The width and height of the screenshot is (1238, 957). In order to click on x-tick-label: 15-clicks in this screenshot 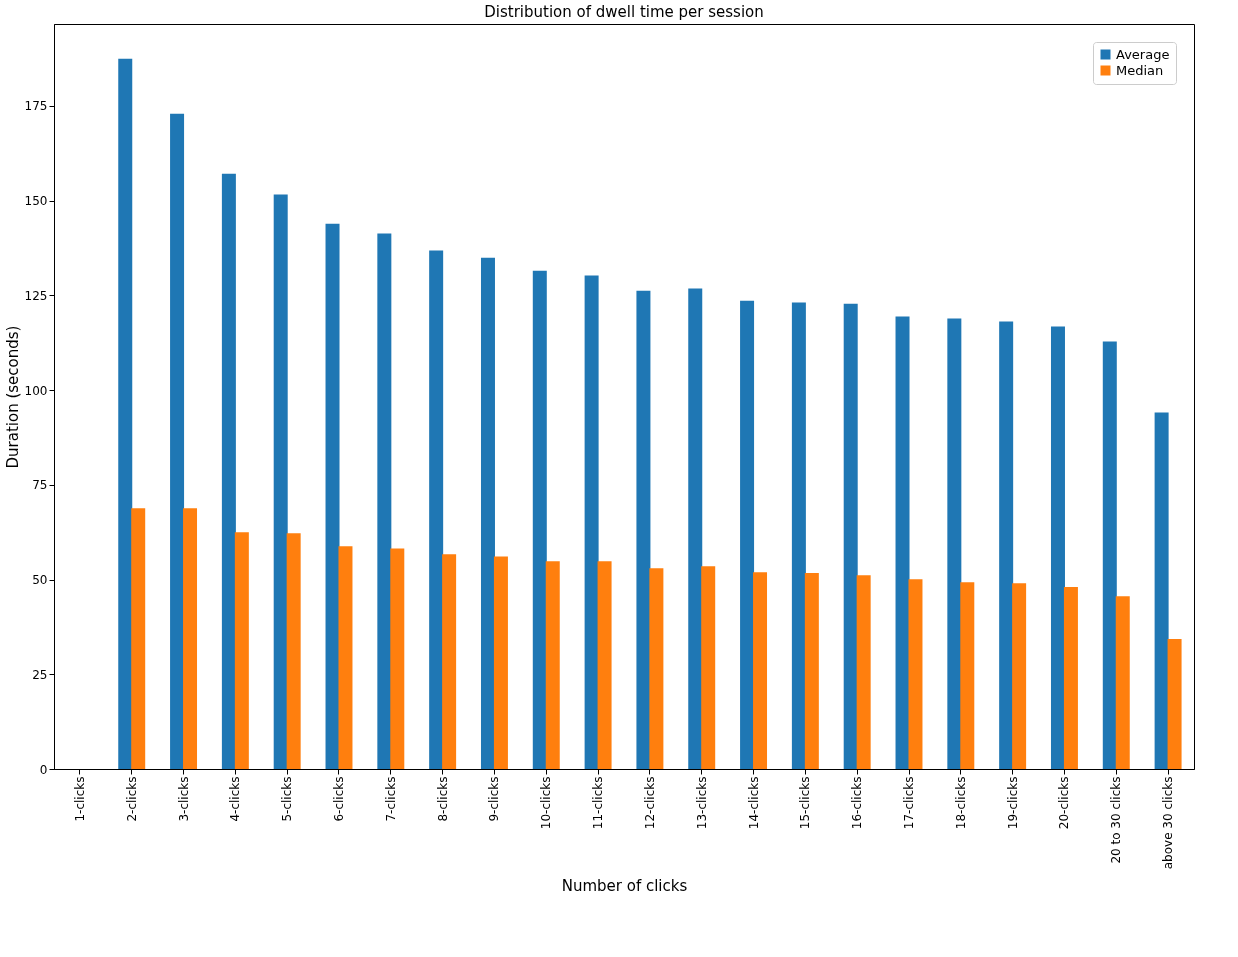, I will do `click(805, 803)`.